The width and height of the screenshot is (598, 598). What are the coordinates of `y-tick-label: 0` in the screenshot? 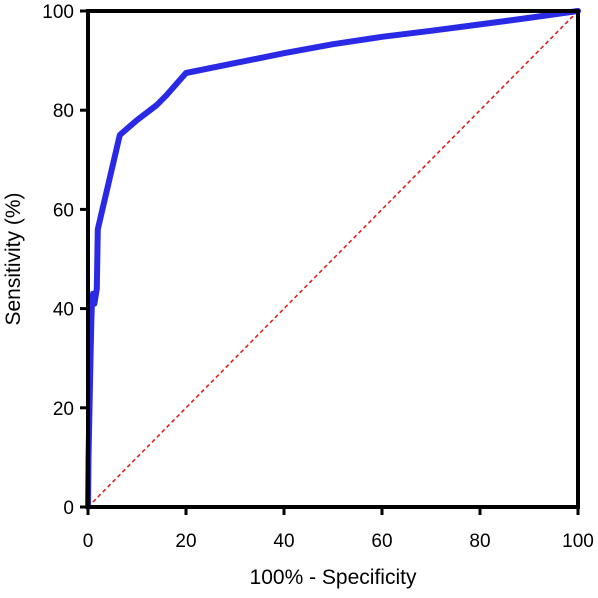 It's located at (68, 508).